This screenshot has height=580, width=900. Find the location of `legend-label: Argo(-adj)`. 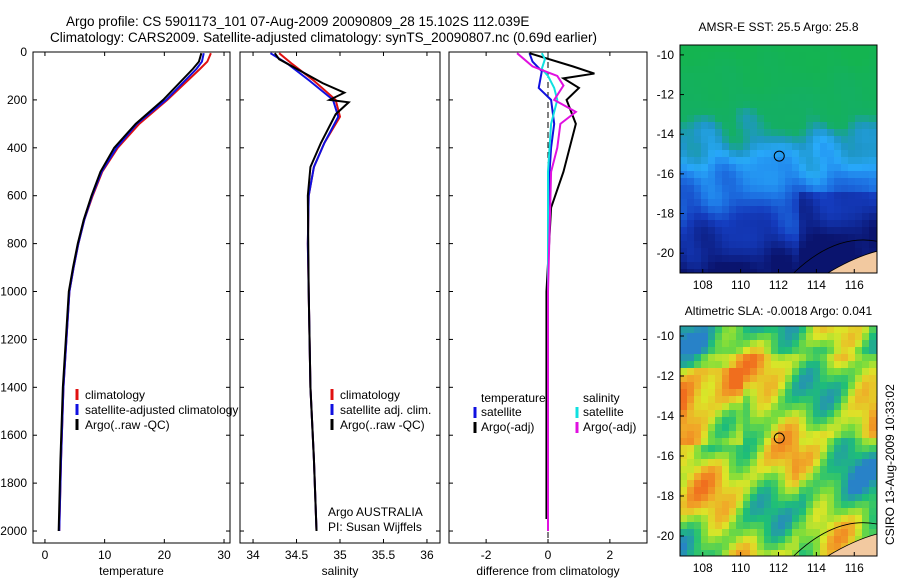

legend-label: Argo(-adj) is located at coordinates (507, 427).